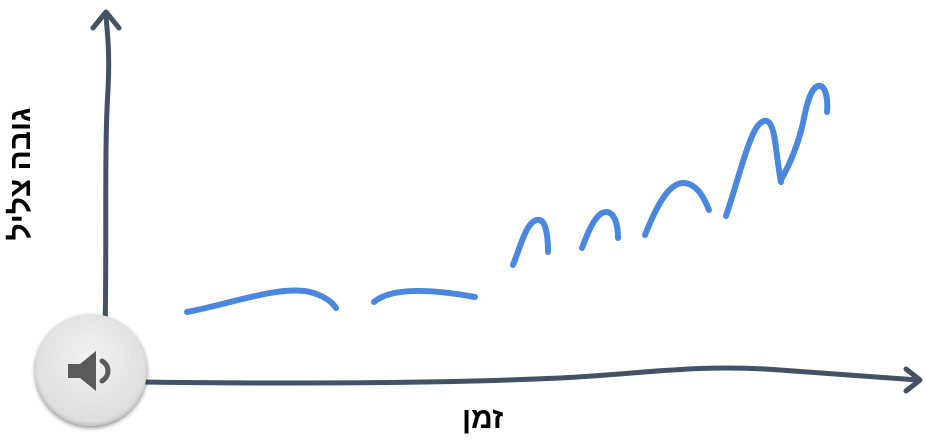 This screenshot has width=926, height=444. I want to click on speaker-icon, so click(89, 371).